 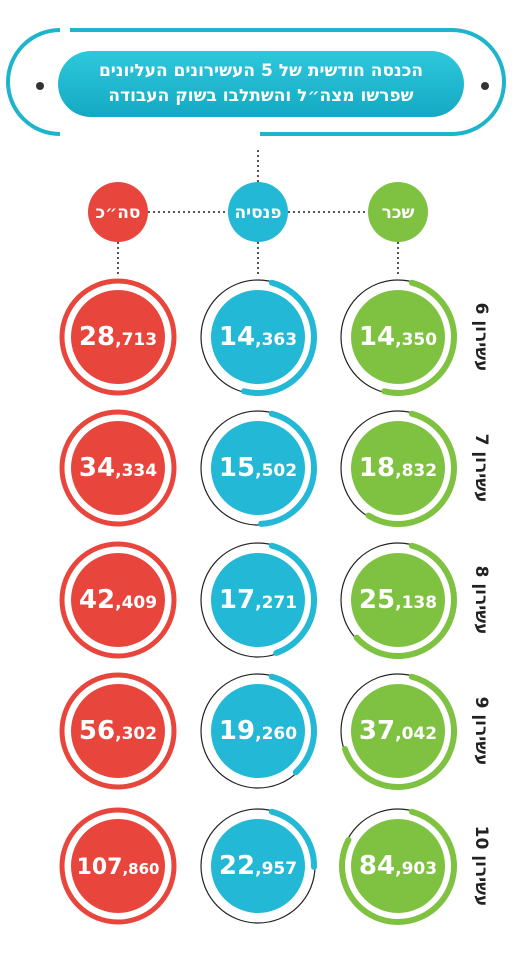 I want to click on cell-salary: 18,832, so click(x=398, y=468).